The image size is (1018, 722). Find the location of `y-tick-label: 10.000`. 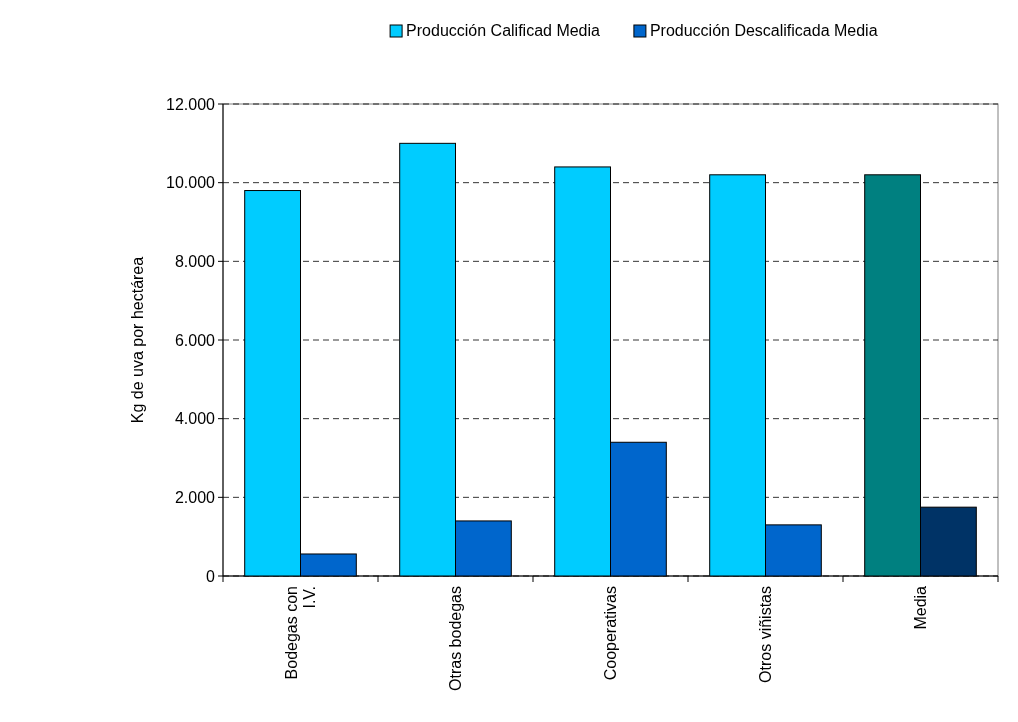

y-tick-label: 10.000 is located at coordinates (191, 183).